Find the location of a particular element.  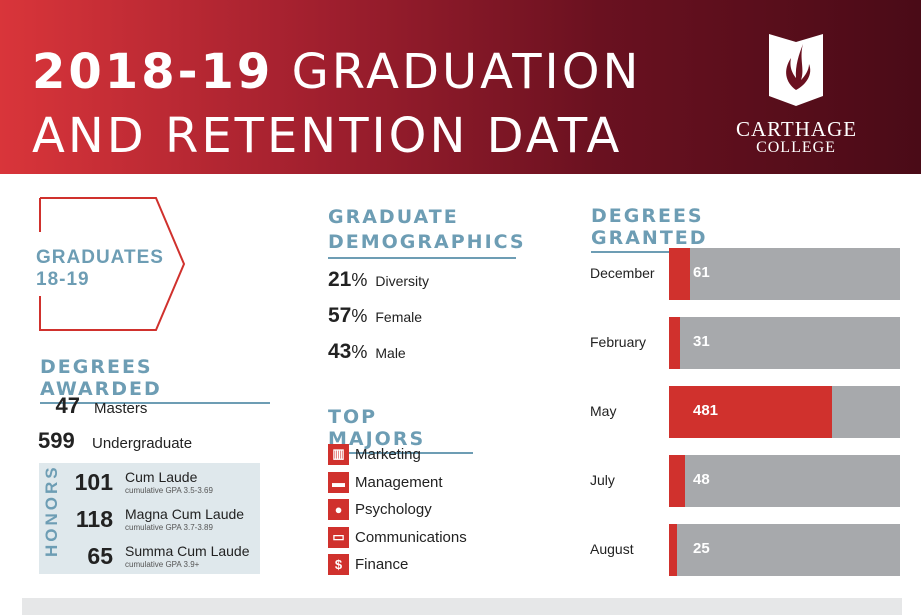

major-item: ▥ Marketing is located at coordinates (374, 454).